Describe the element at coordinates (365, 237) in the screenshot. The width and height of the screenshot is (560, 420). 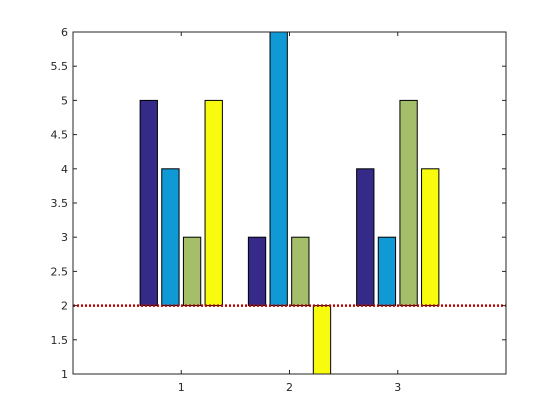
I see `bar-s1-c3` at that location.